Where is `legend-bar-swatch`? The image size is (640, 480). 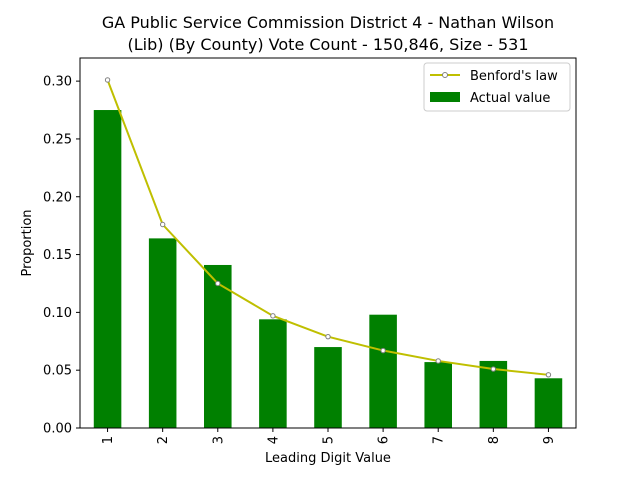 legend-bar-swatch is located at coordinates (445, 97).